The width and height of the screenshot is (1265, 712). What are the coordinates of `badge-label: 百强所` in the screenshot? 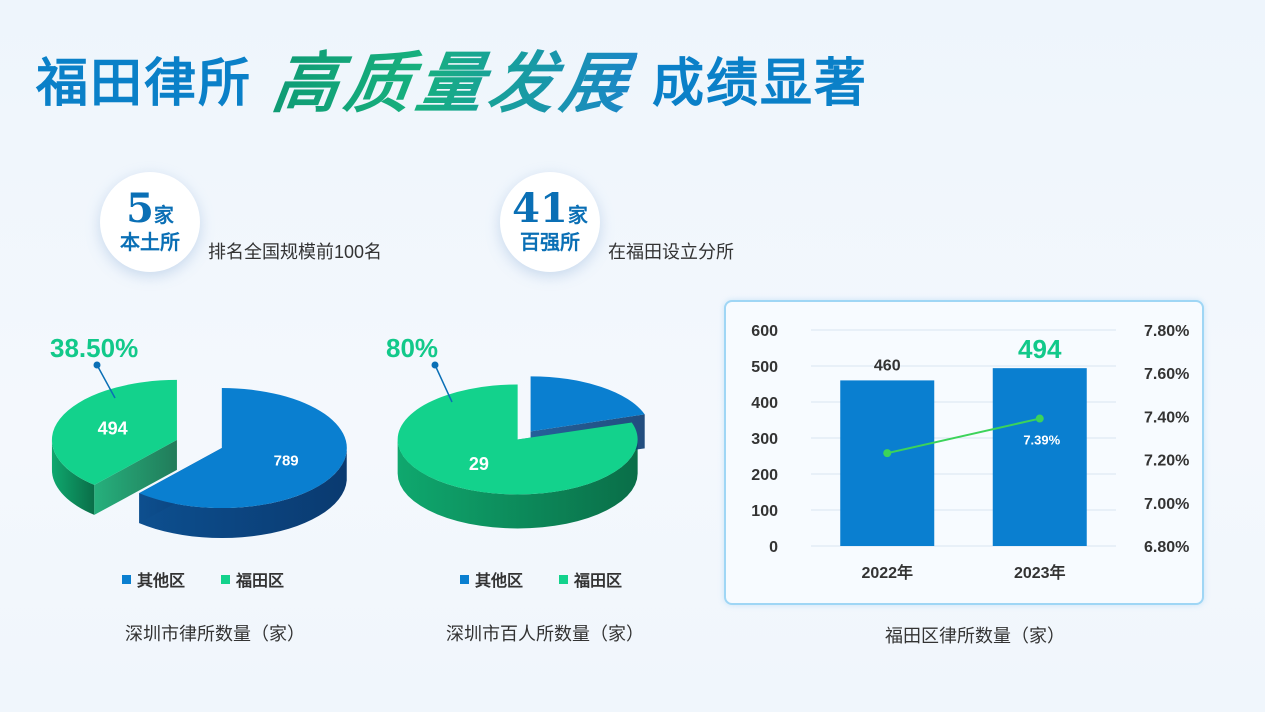 It's located at (550, 242).